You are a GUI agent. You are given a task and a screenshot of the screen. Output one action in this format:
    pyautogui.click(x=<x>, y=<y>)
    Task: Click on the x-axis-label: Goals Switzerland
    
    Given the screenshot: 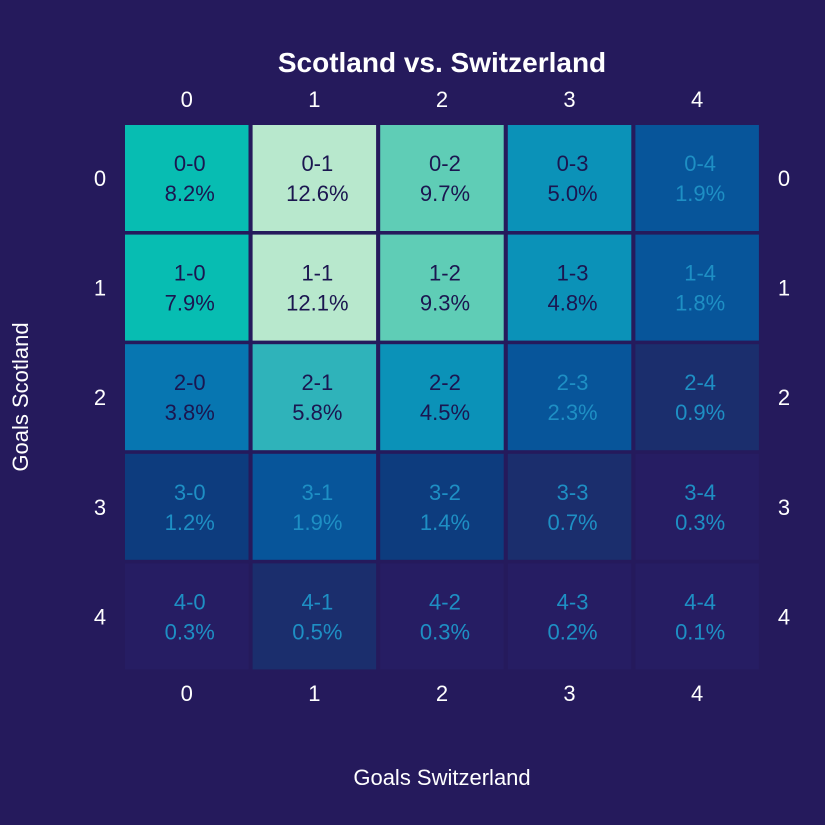 What is the action you would take?
    pyautogui.click(x=441, y=777)
    